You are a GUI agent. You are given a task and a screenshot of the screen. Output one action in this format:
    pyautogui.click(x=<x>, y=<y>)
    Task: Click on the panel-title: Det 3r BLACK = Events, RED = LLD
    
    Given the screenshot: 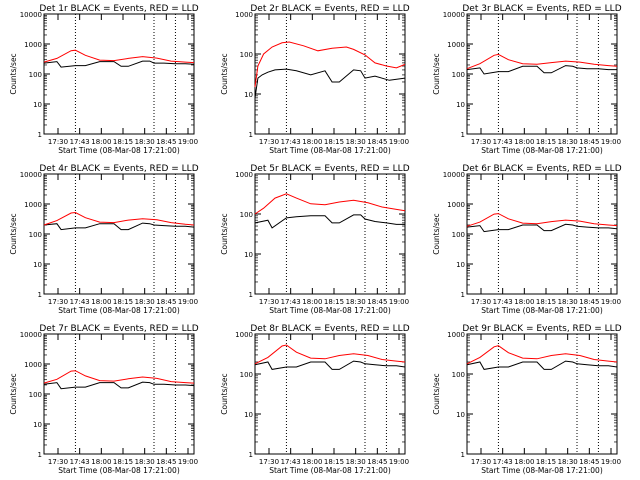 What is the action you would take?
    pyautogui.click(x=541, y=9)
    